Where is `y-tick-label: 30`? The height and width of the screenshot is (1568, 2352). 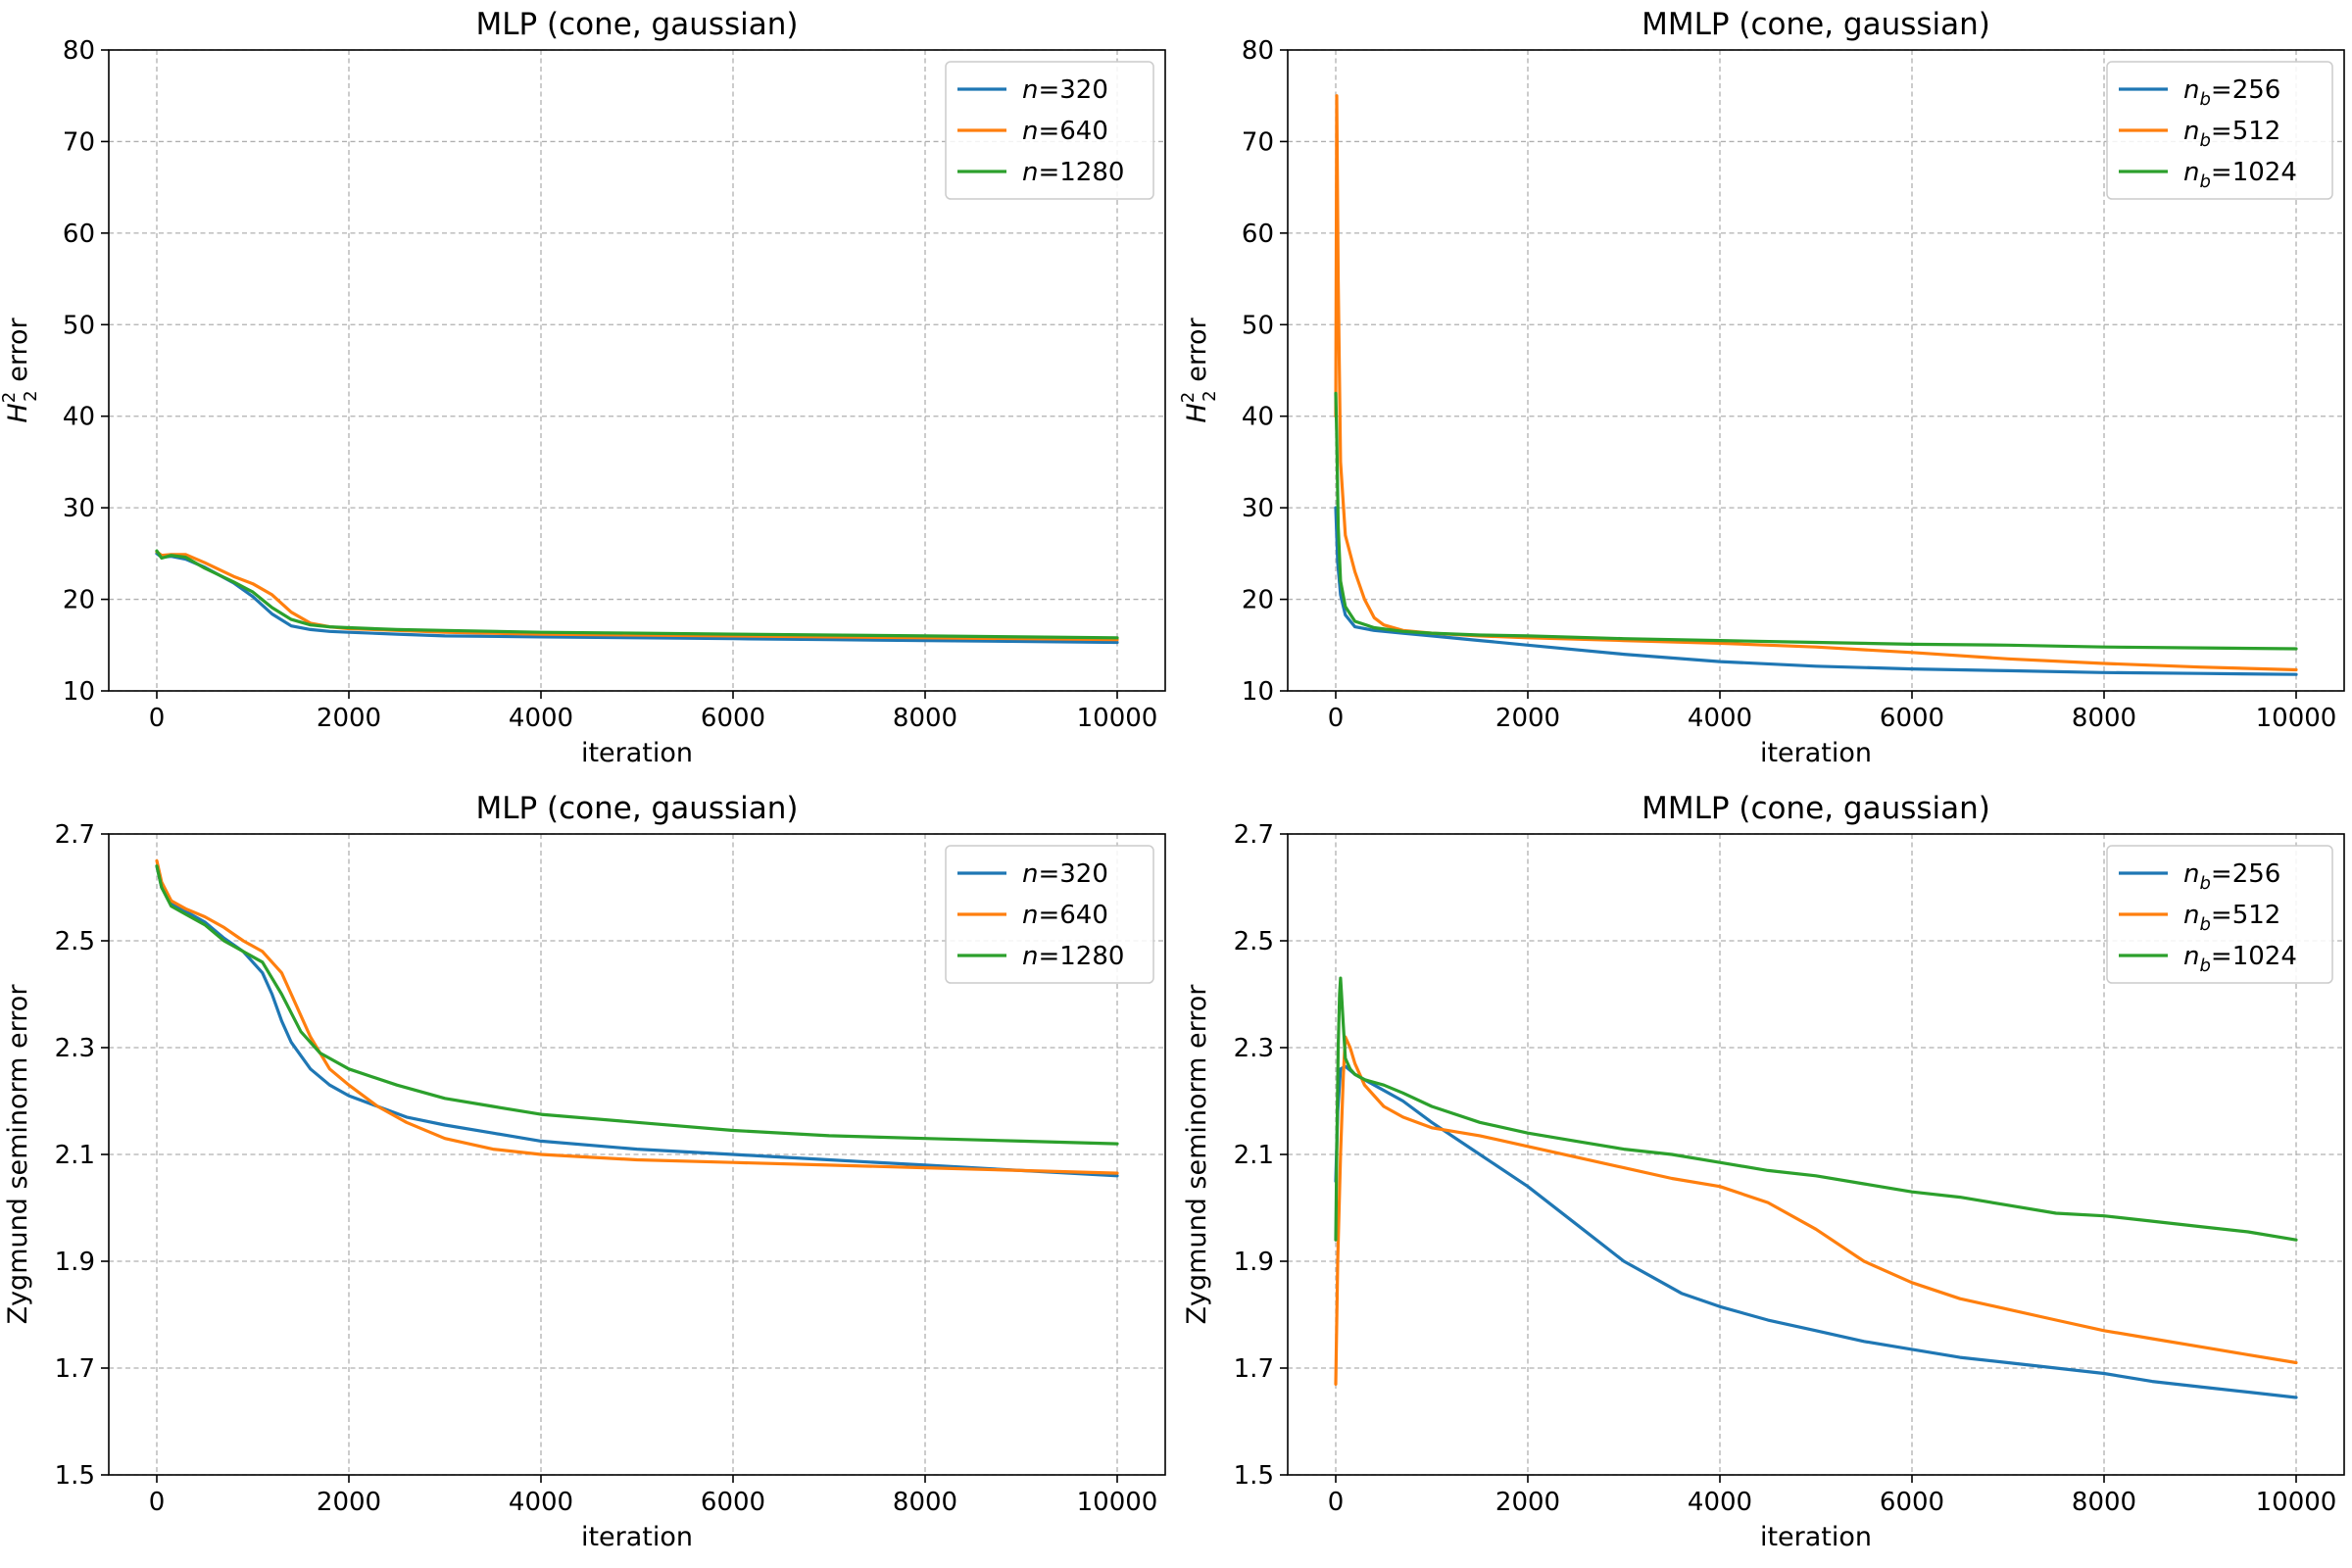
y-tick-label: 30 is located at coordinates (79, 508).